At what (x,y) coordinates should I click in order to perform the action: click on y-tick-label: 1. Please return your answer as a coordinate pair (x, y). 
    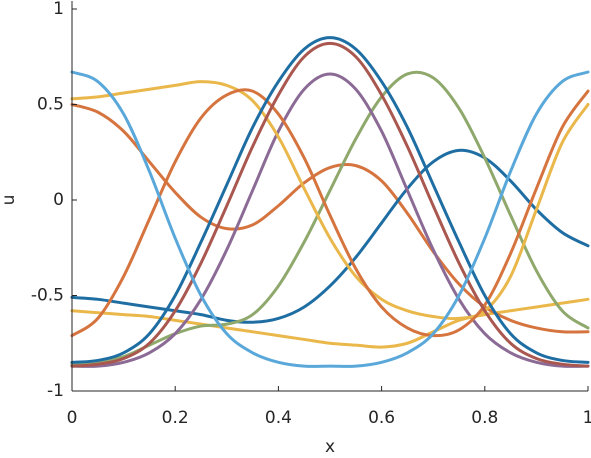
    Looking at the image, I should click on (58, 9).